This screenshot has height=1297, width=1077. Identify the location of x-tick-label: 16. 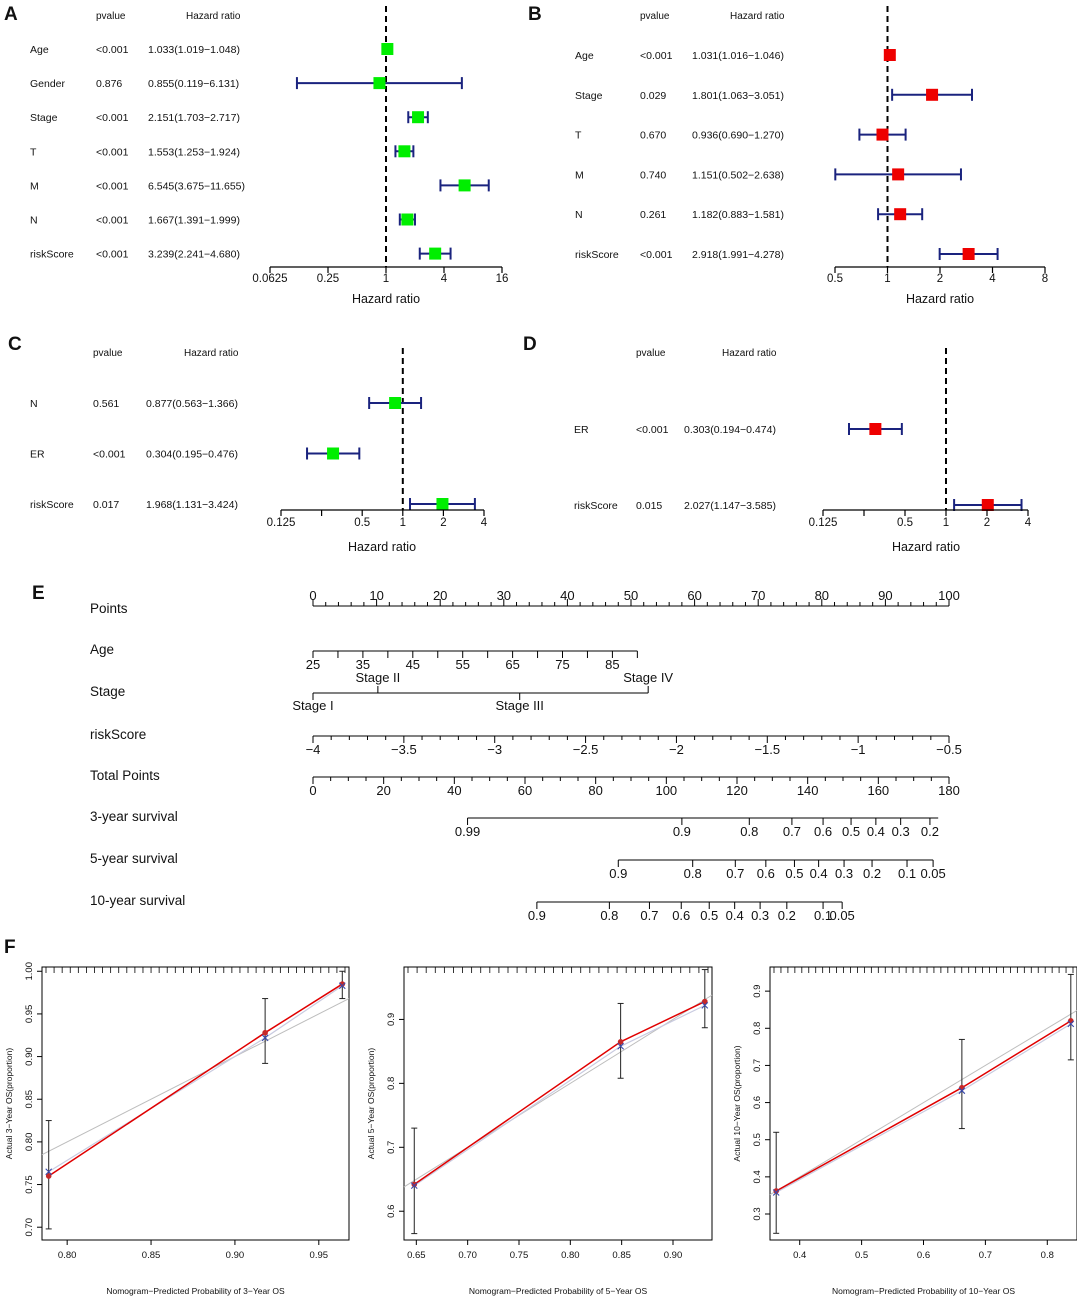
(502, 279).